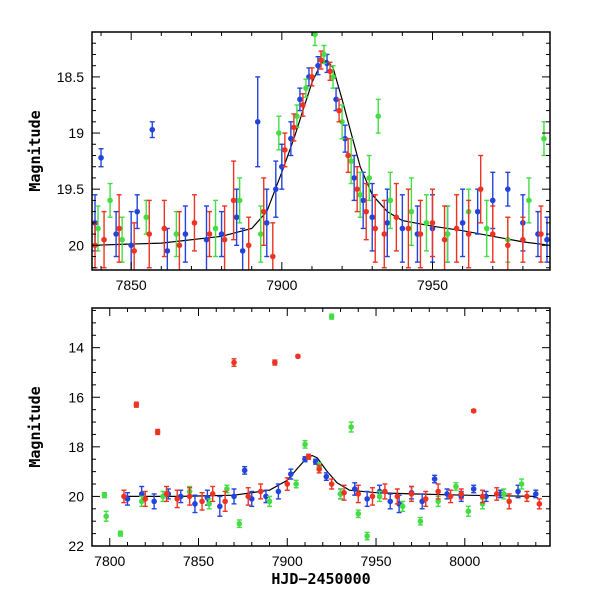 This screenshot has width=600, height=600. I want to click on bottom-panel-x-axis-title: HJD−2450000, so click(320, 579).